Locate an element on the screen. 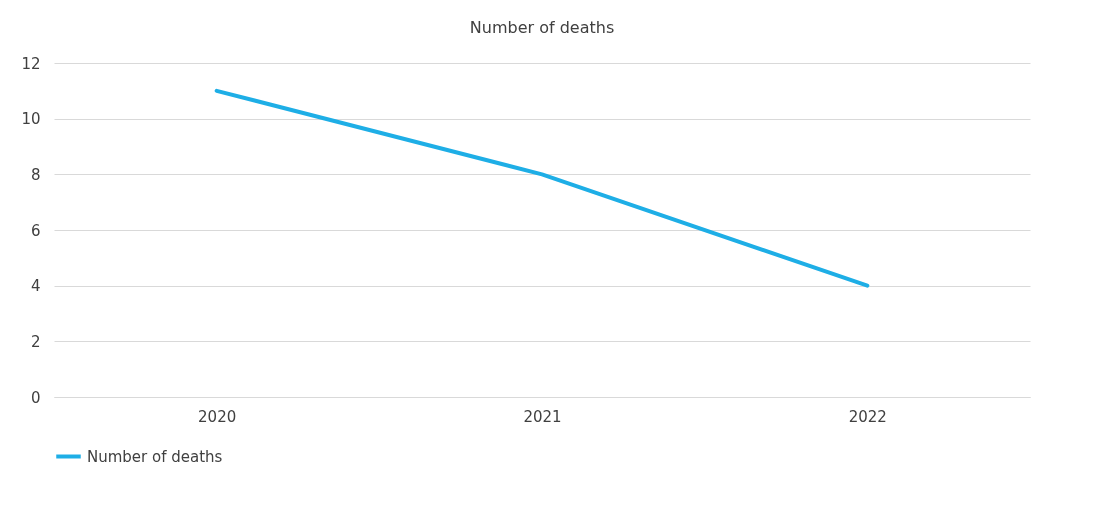  x-tick-label: 2022 is located at coordinates (867, 416).